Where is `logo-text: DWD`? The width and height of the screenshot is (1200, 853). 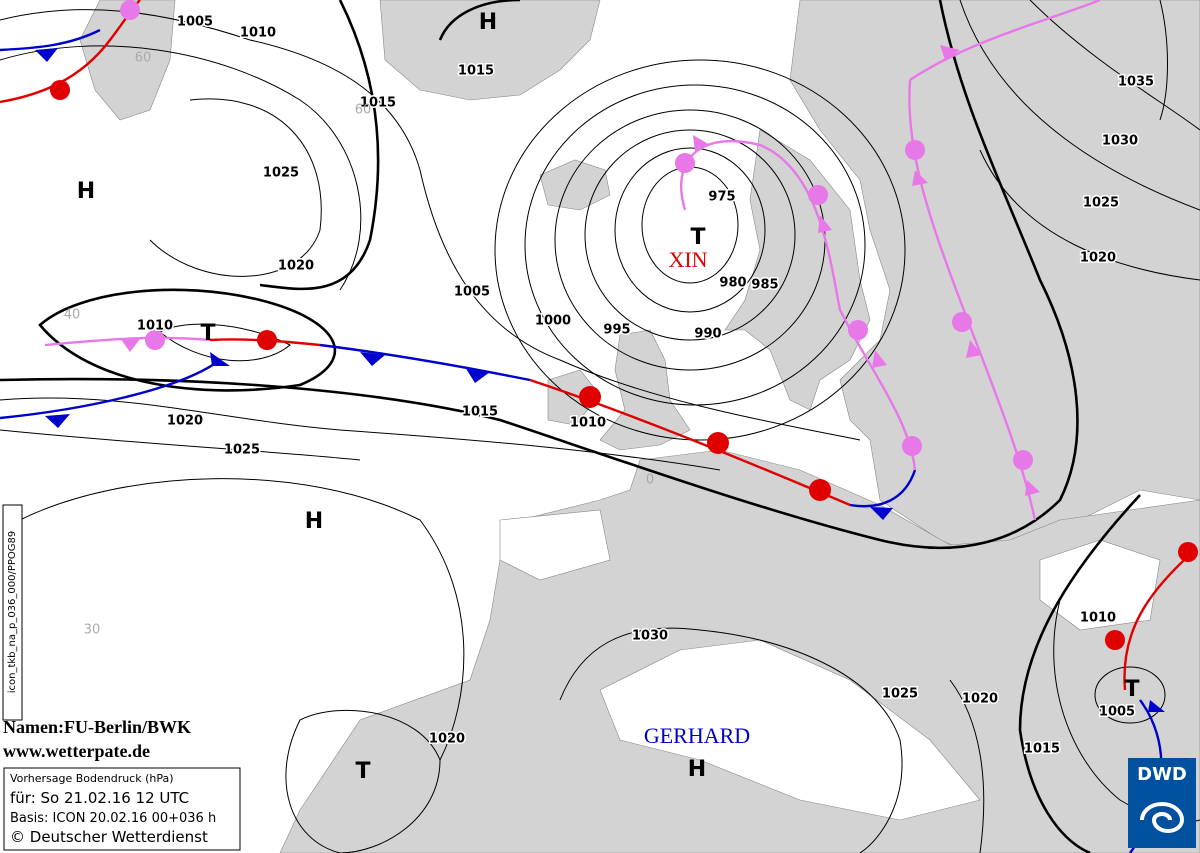 logo-text: DWD is located at coordinates (1162, 774).